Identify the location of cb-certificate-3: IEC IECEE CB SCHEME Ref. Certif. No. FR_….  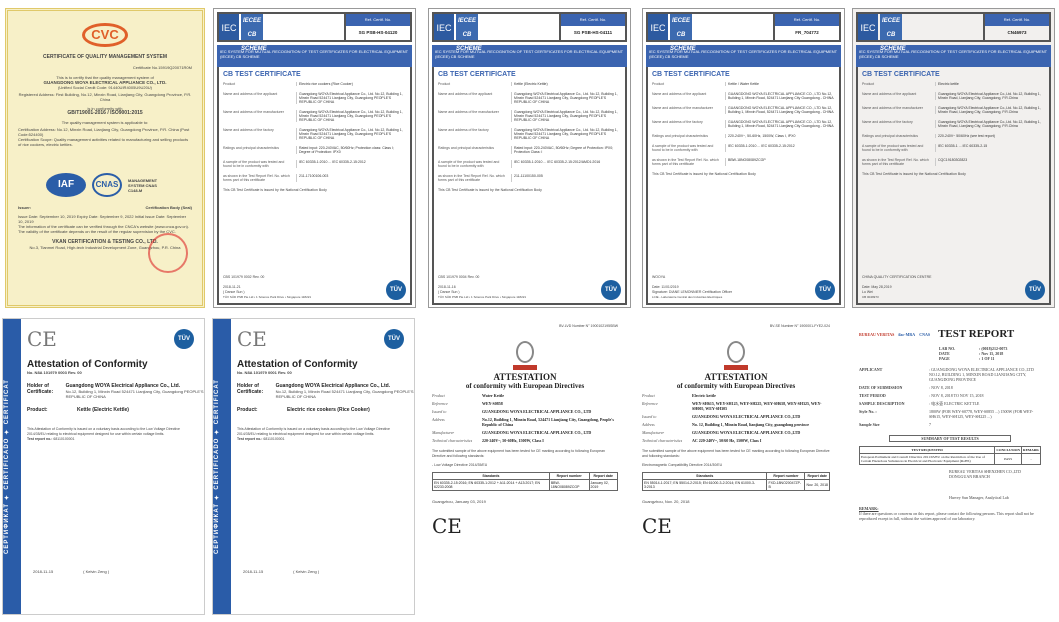
(743, 158).